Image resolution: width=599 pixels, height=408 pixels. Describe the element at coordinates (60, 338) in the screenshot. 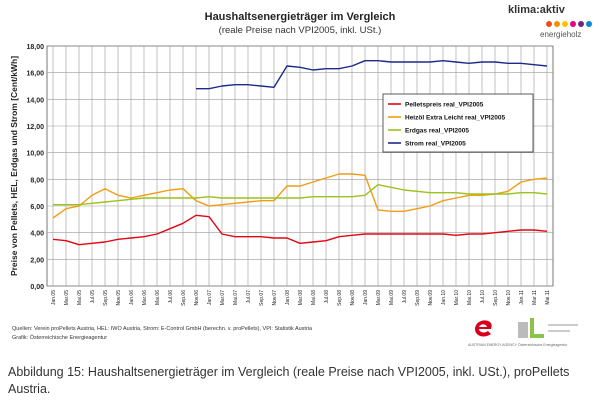

I see `graphic-credit: Grafik: Österreichische Energieagentur` at that location.